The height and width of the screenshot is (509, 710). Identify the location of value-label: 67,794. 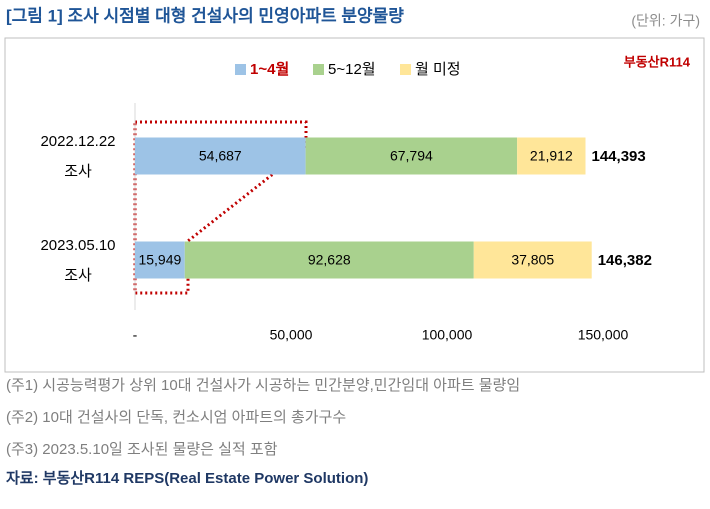
(411, 156).